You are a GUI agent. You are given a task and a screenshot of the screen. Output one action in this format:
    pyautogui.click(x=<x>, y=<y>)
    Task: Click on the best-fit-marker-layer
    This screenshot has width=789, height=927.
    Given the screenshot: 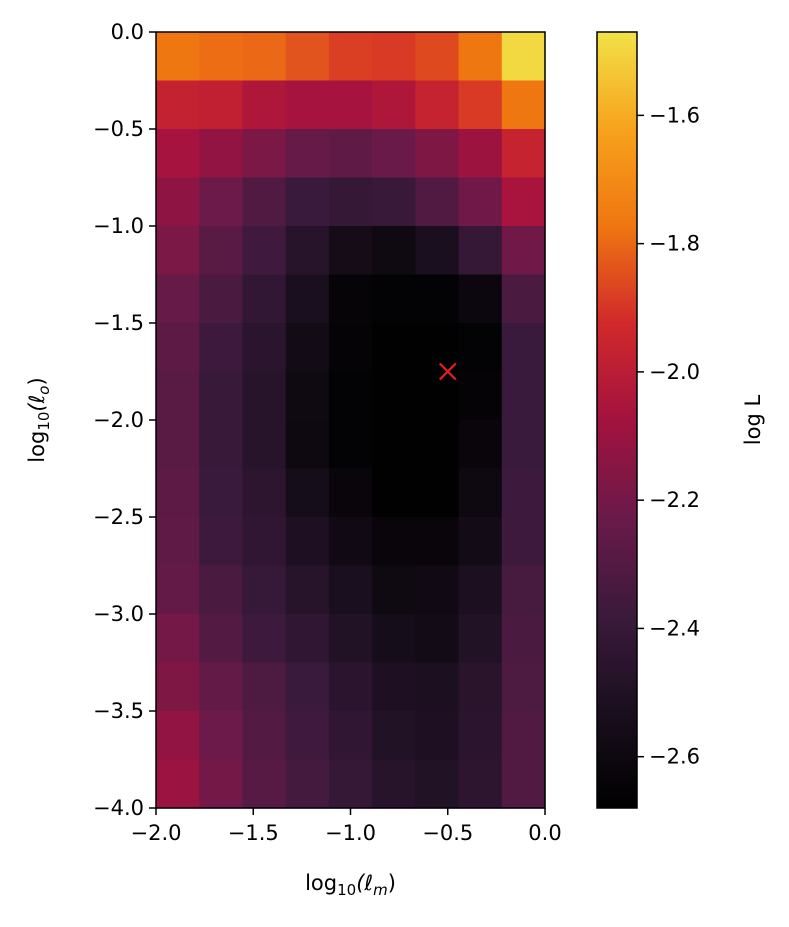 What is the action you would take?
    pyautogui.click(x=447, y=371)
    